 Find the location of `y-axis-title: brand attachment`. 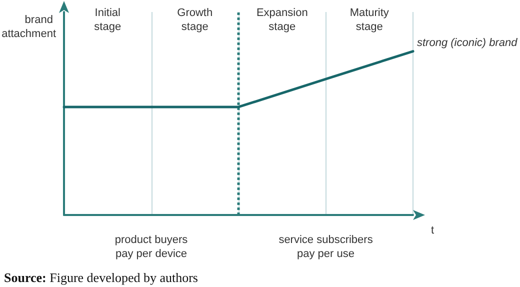

y-axis-title: brand attachment is located at coordinates (29, 27).